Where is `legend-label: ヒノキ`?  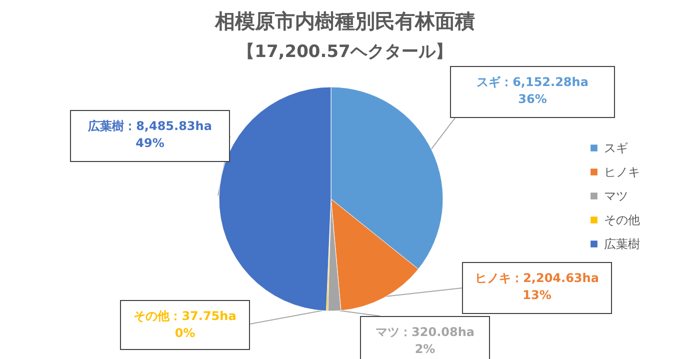 legend-label: ヒノキ is located at coordinates (622, 172).